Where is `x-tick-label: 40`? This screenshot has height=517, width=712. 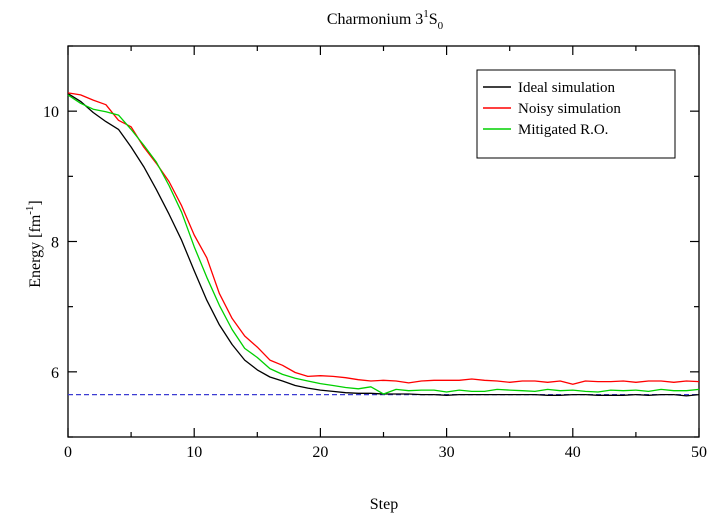 x-tick-label: 40 is located at coordinates (573, 452).